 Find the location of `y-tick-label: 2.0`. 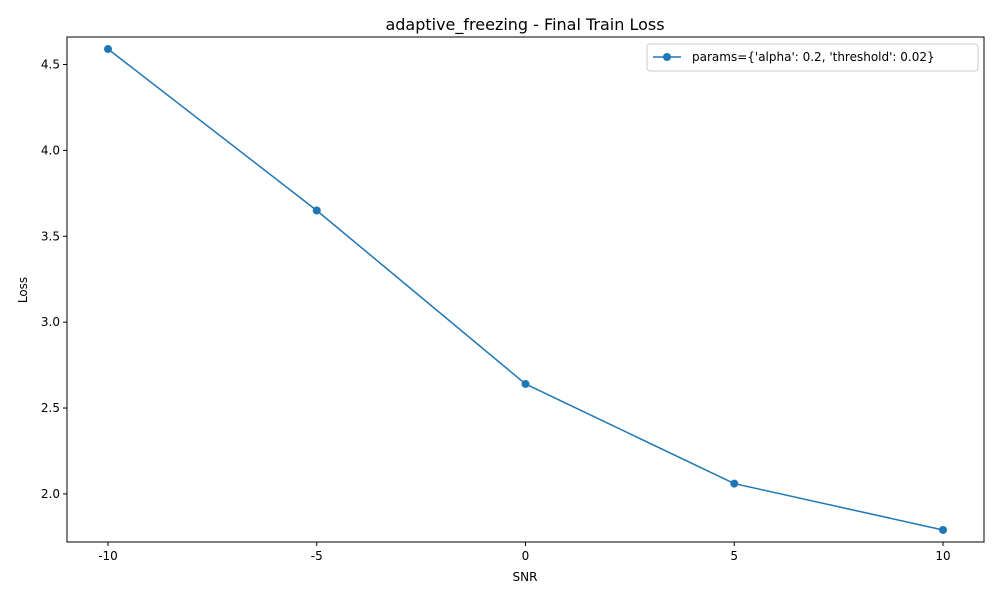

y-tick-label: 2.0 is located at coordinates (50, 494).